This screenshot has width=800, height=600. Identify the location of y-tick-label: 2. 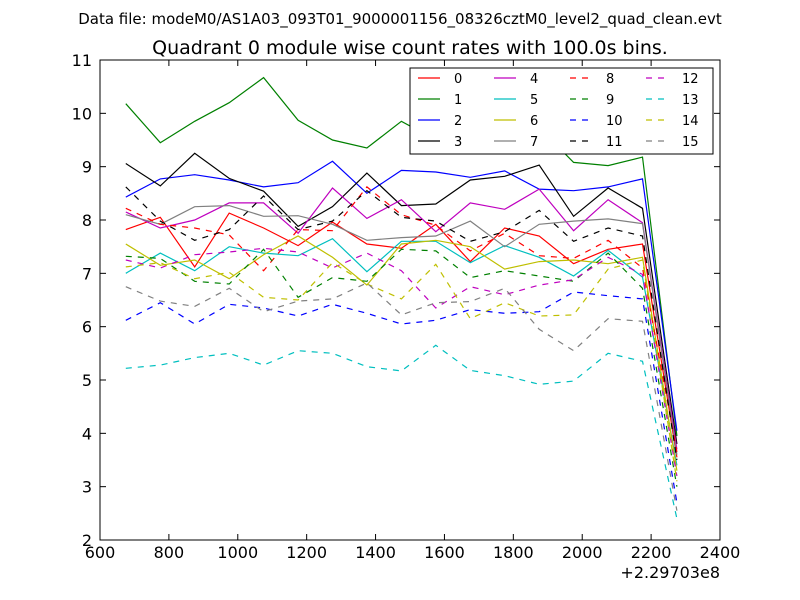
(87, 540).